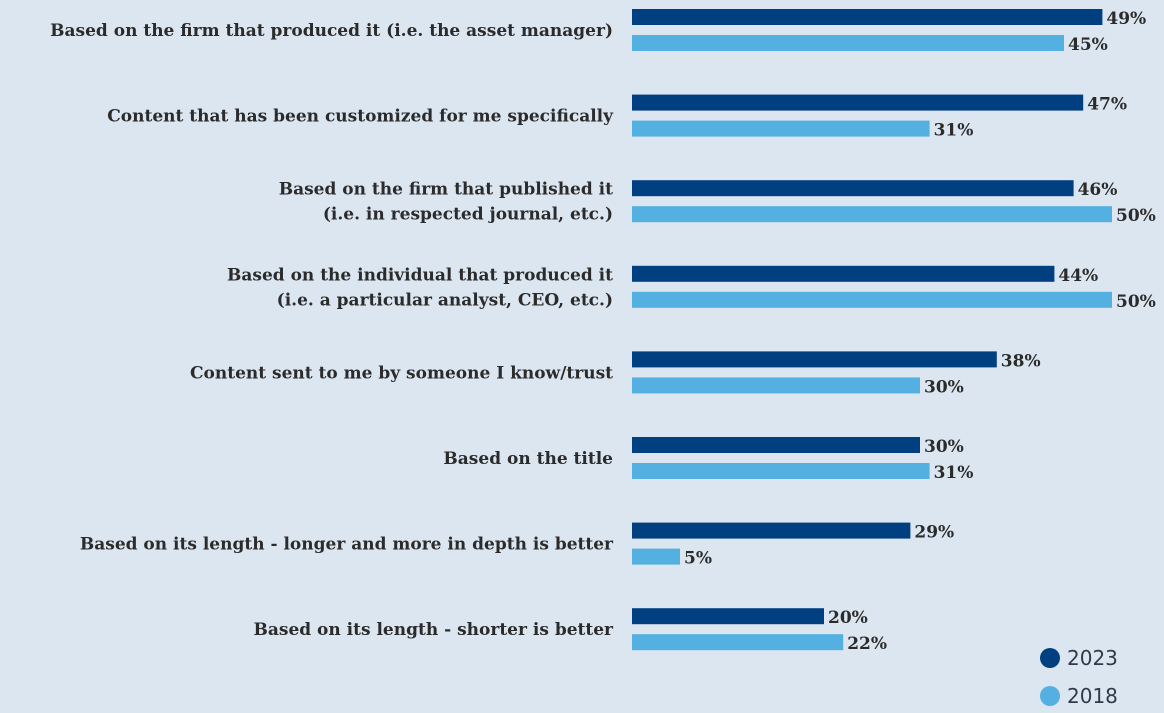 The image size is (1164, 713). I want to click on value-label-2023-0: 49%, so click(1126, 19).